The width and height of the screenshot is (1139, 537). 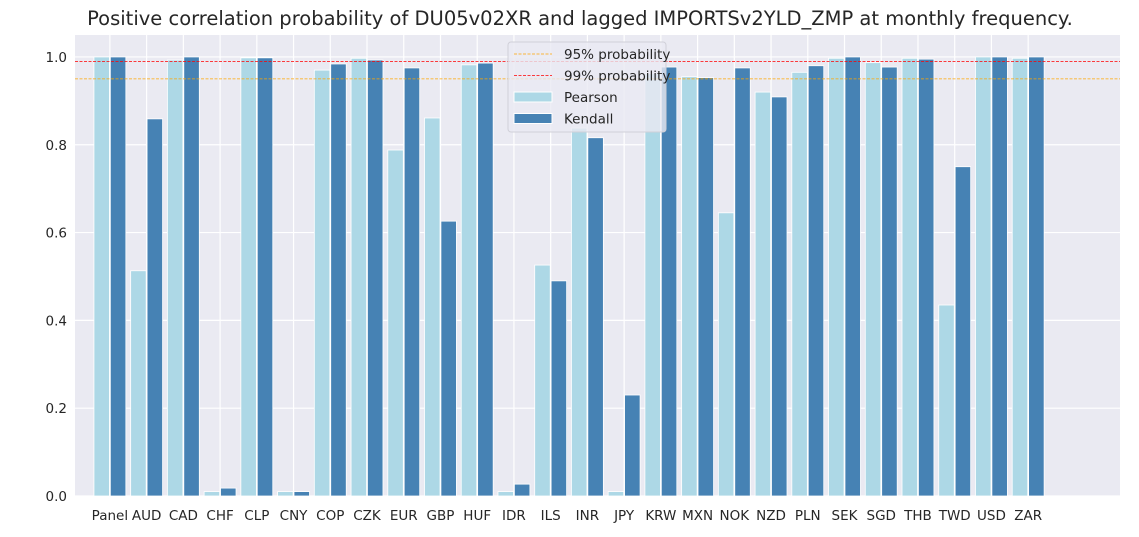 I want to click on bar-pearson-sgd, so click(x=873, y=279).